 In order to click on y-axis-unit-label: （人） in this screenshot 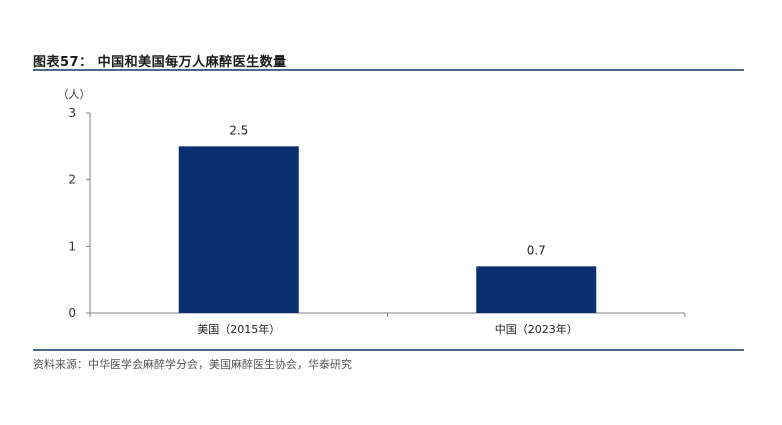, I will do `click(74, 94)`.